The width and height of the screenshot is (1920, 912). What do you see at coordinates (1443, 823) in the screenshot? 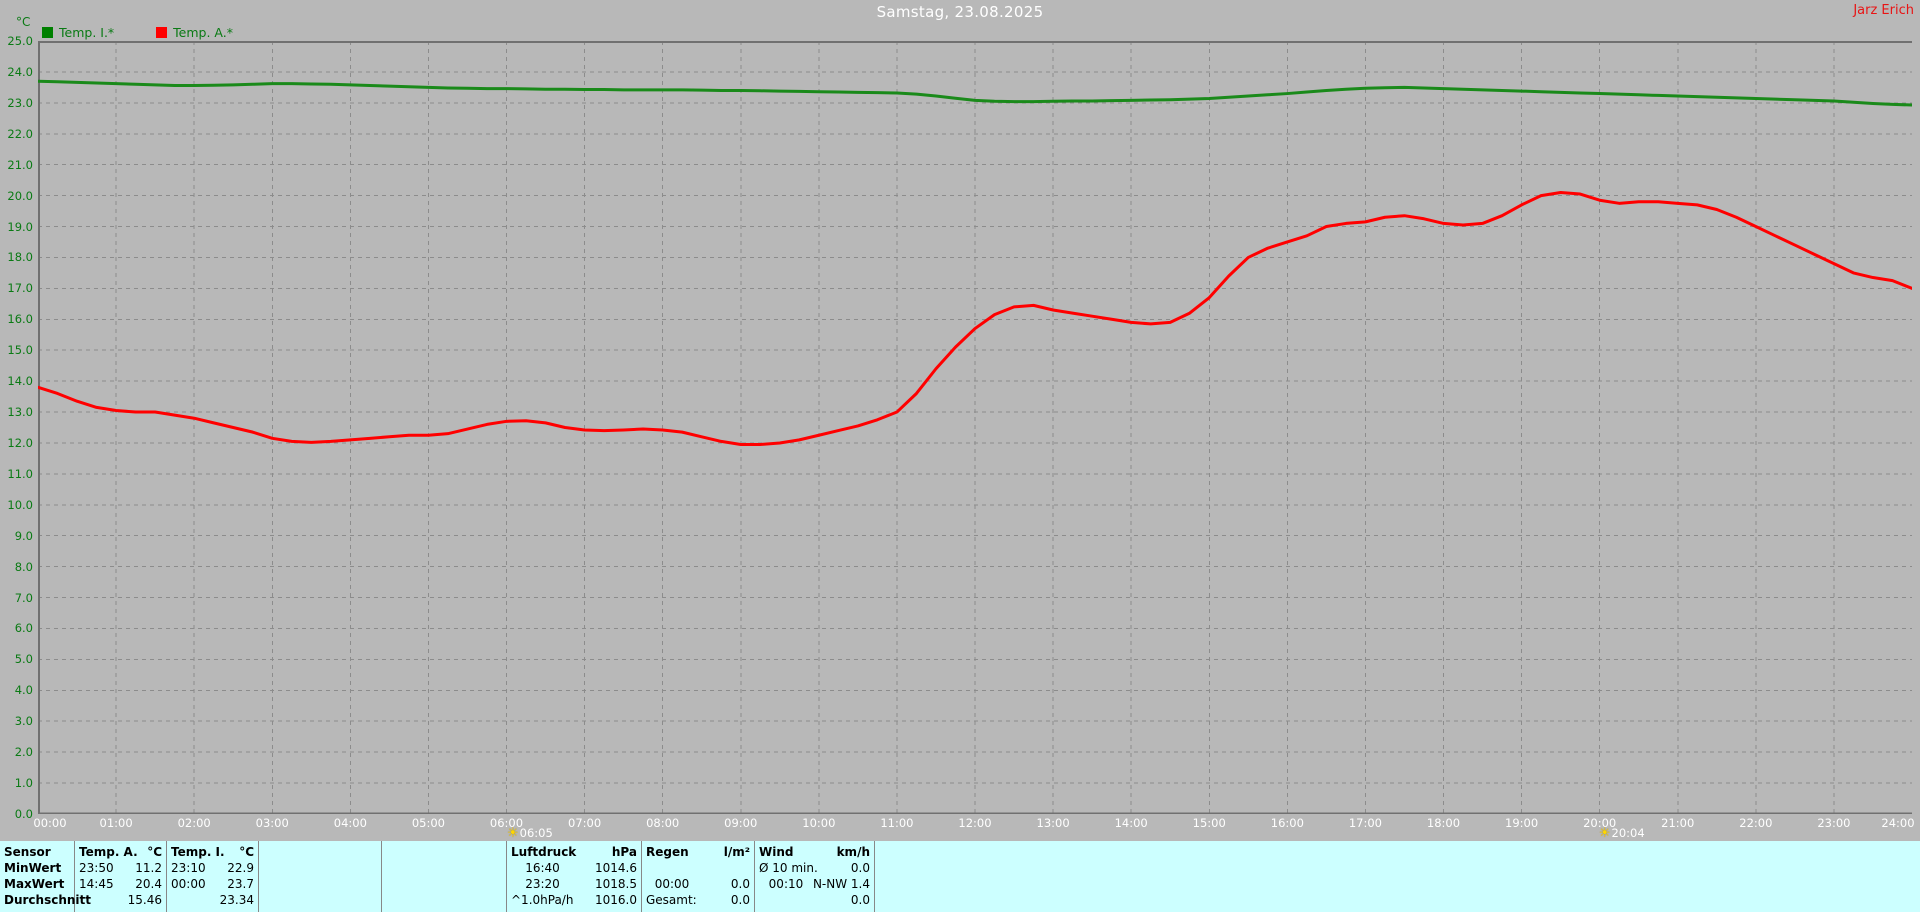
I see `x-tick-label: 18:00` at bounding box center [1443, 823].